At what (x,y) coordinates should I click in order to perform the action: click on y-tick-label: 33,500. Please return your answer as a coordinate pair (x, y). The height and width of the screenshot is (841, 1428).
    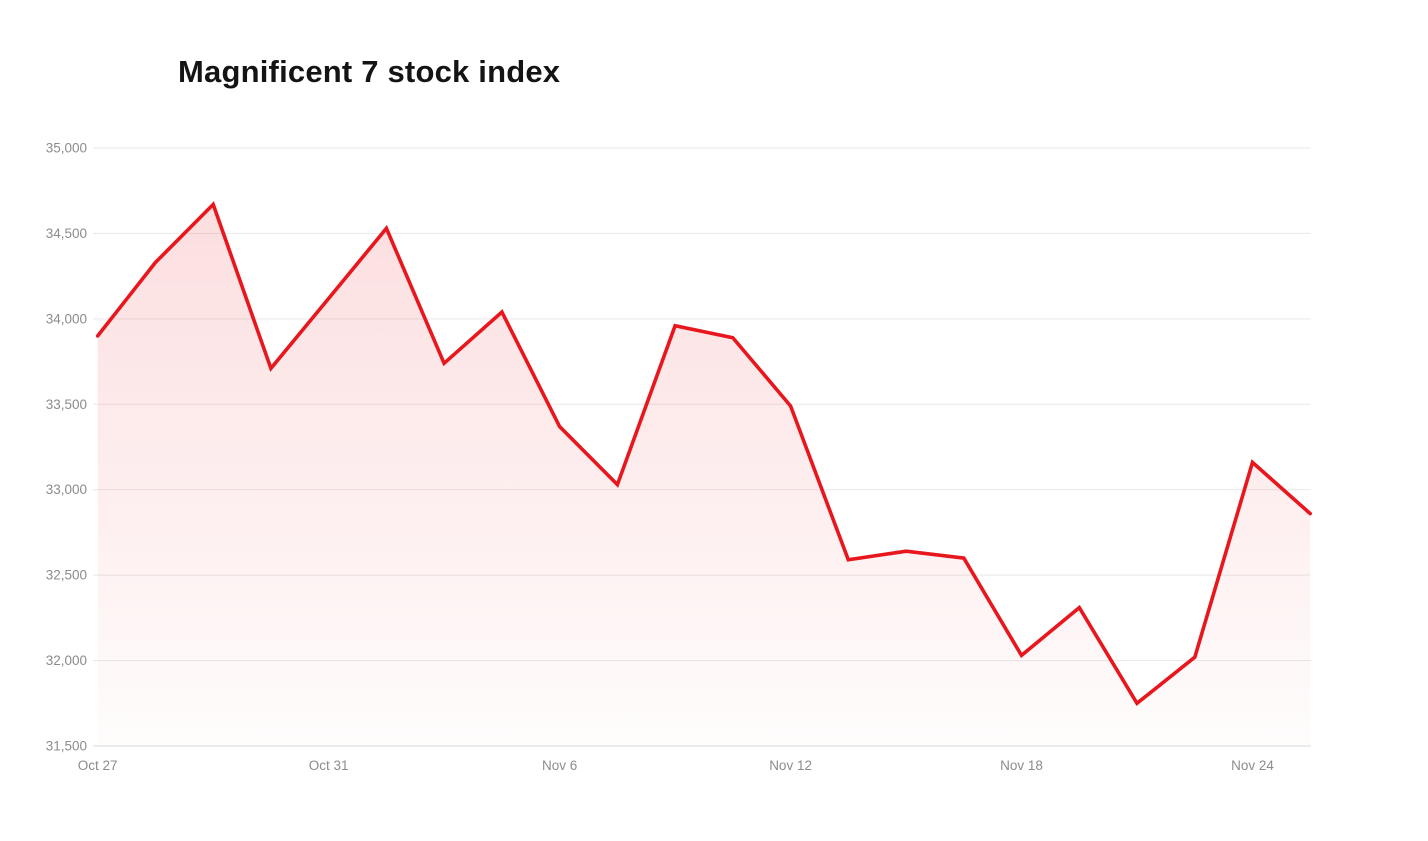
    Looking at the image, I should click on (66, 404).